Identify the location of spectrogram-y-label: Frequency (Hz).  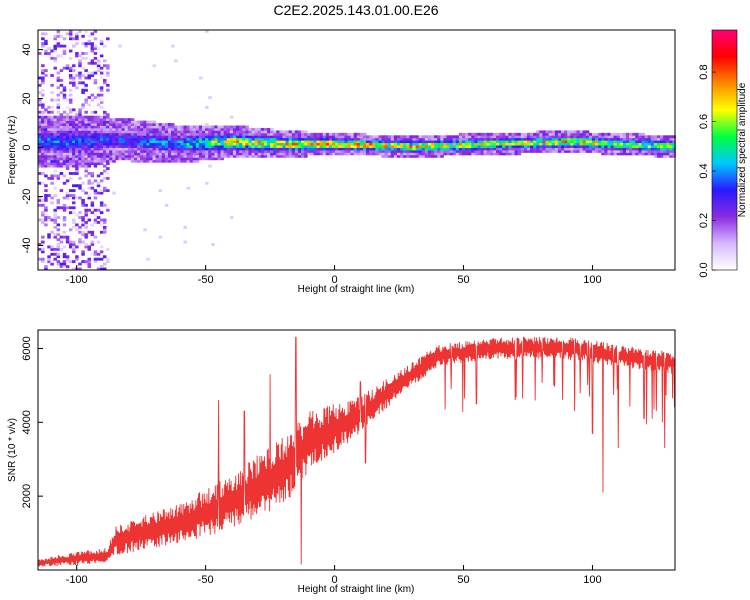
(12, 150).